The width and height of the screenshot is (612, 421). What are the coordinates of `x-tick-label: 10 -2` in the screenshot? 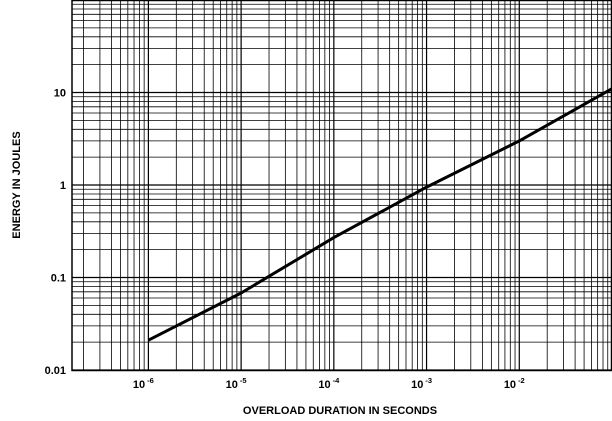 It's located at (514, 383).